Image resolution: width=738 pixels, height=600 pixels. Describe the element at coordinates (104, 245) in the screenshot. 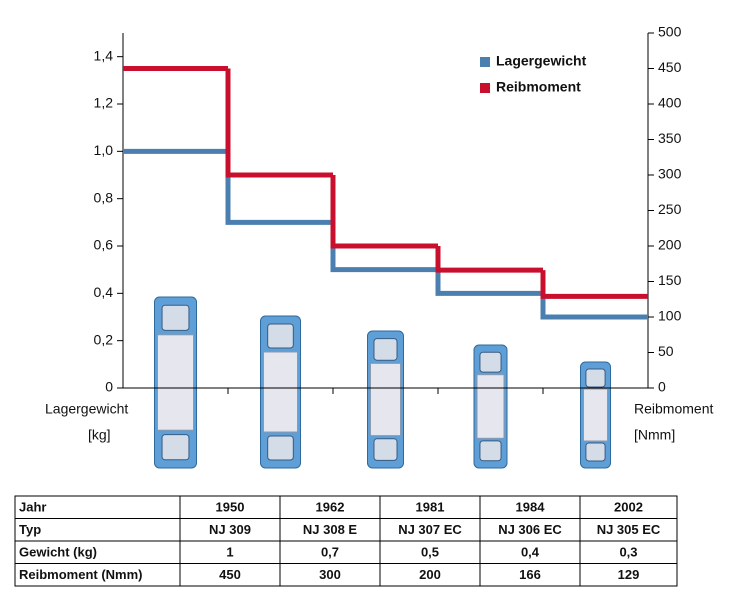

I see `y-tick-label: 0,6` at that location.